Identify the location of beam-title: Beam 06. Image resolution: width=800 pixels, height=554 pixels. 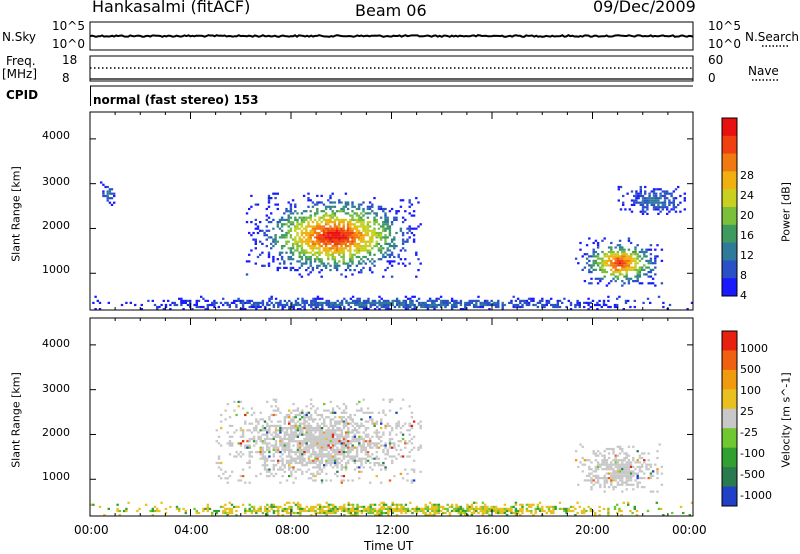
(391, 10).